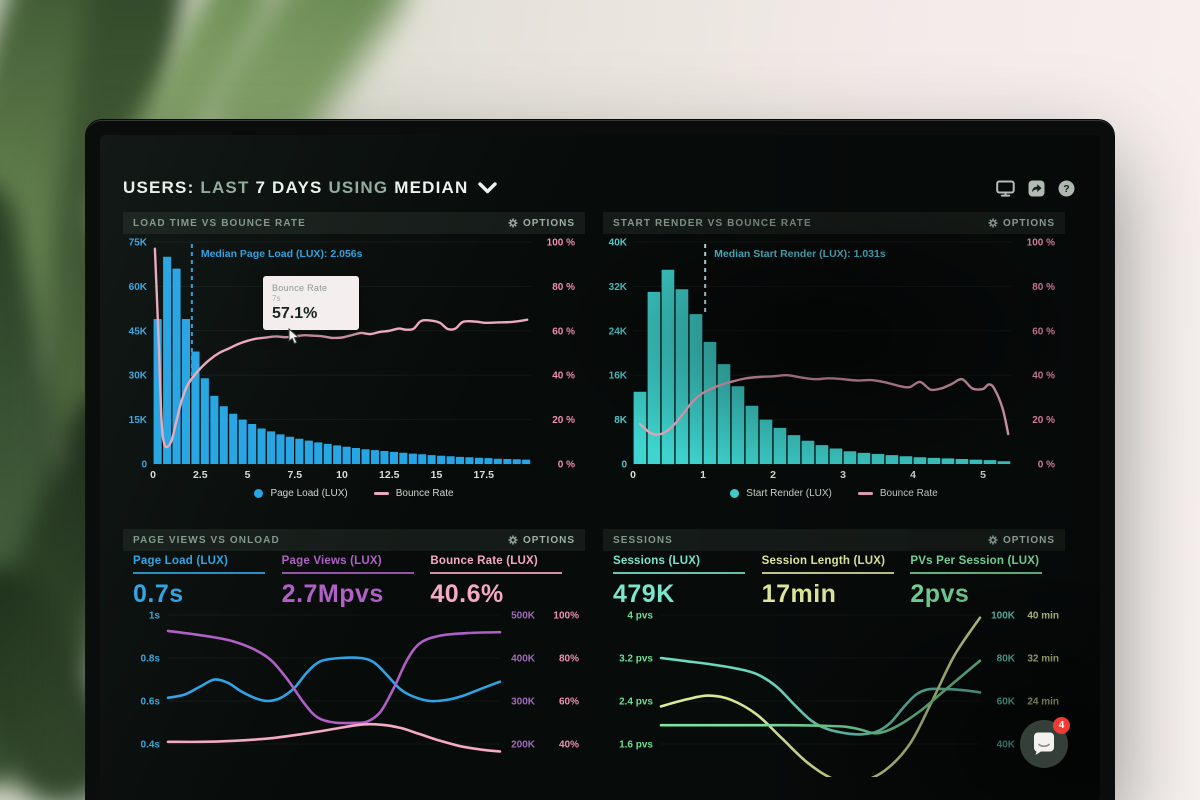 This screenshot has height=800, width=1200. What do you see at coordinates (1061, 725) in the screenshot?
I see `notification-badge: 4` at bounding box center [1061, 725].